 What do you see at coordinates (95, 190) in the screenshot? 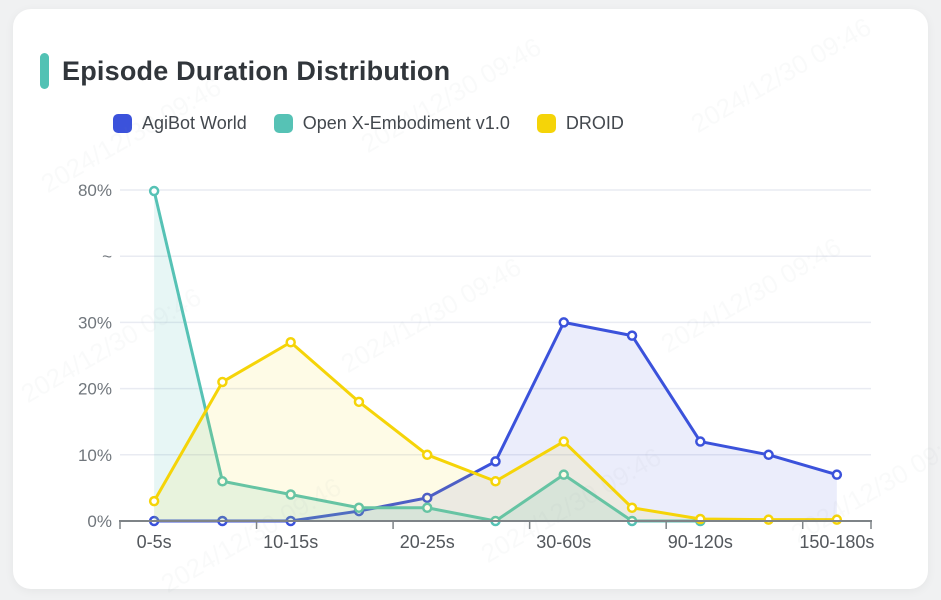
I see `y-axis-label: 80%` at bounding box center [95, 190].